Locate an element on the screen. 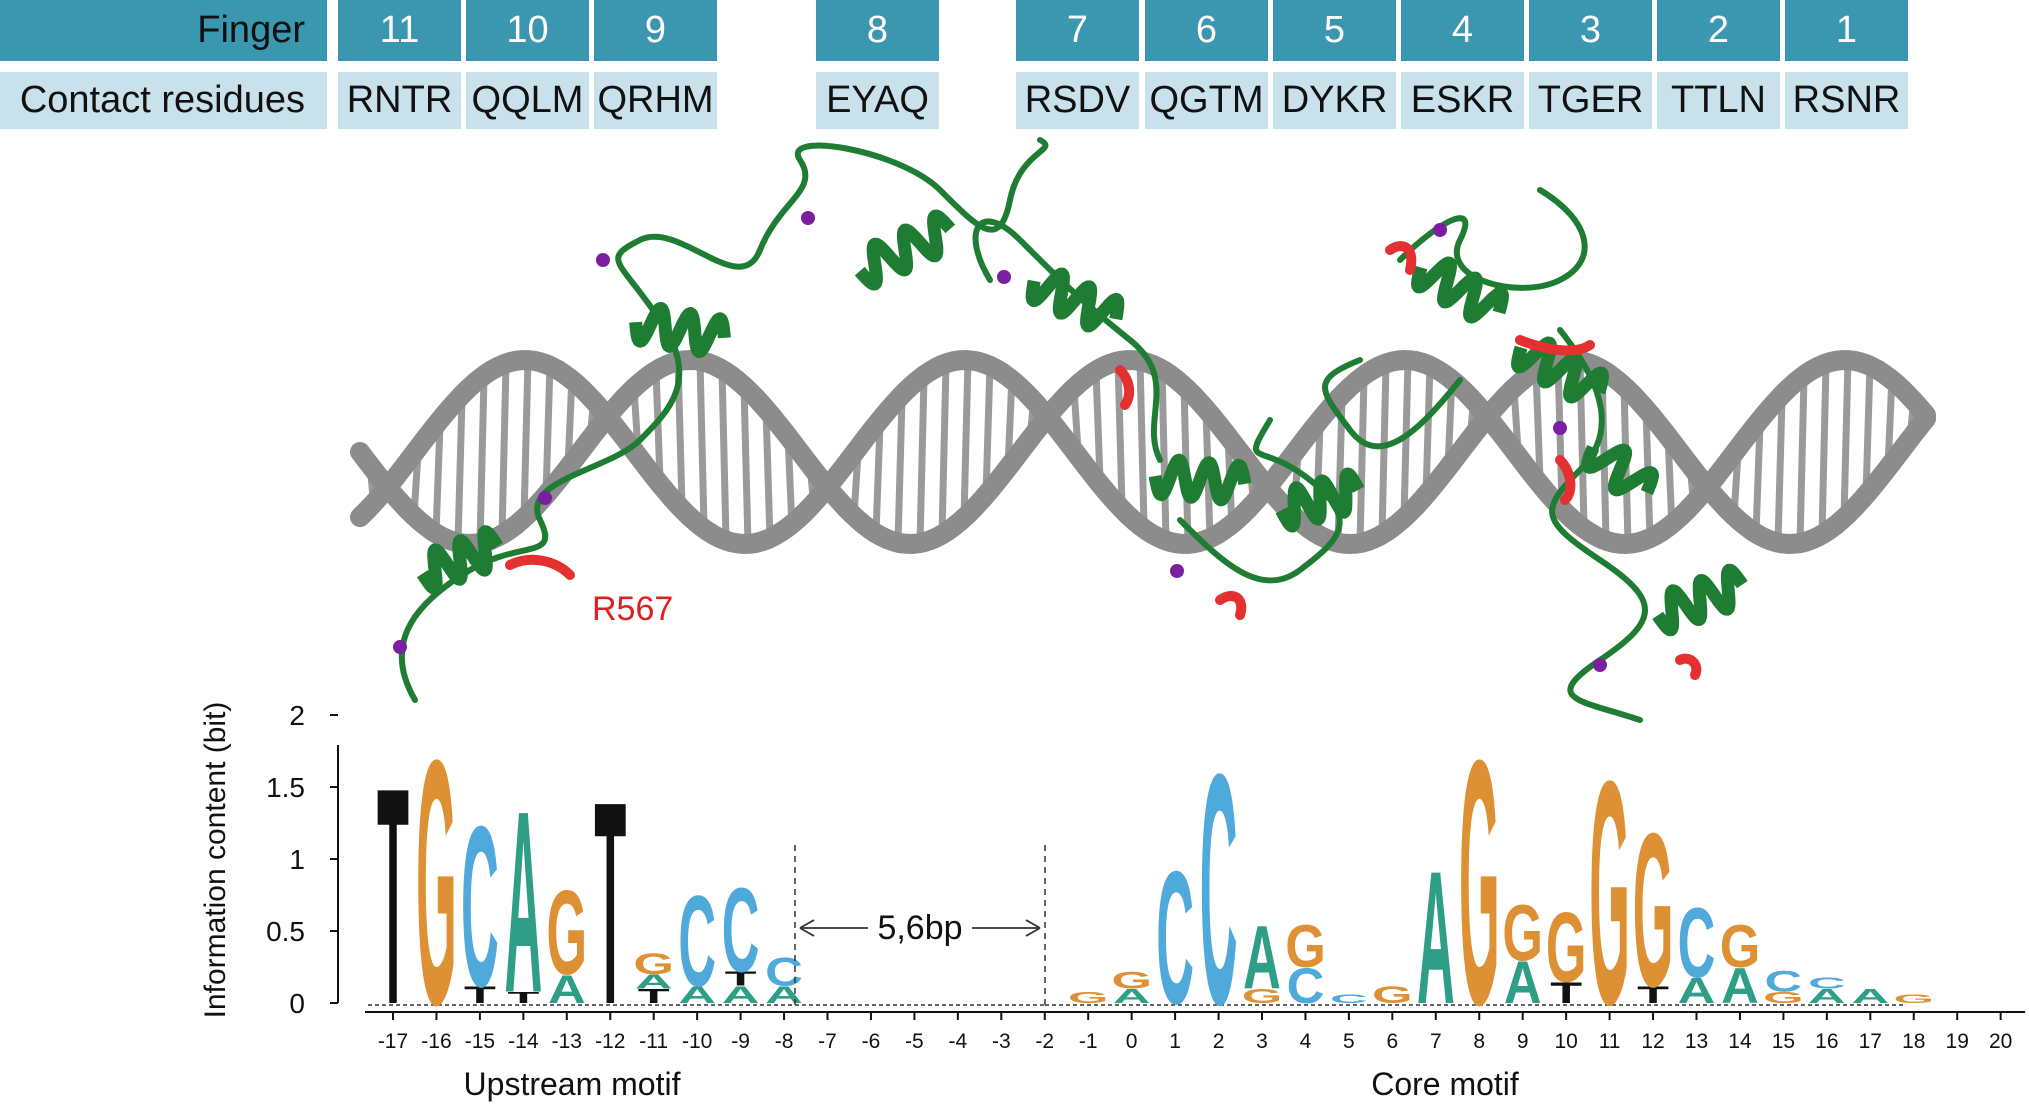 This screenshot has height=1120, width=2029. x-tick-label: -12 is located at coordinates (610, 1041).